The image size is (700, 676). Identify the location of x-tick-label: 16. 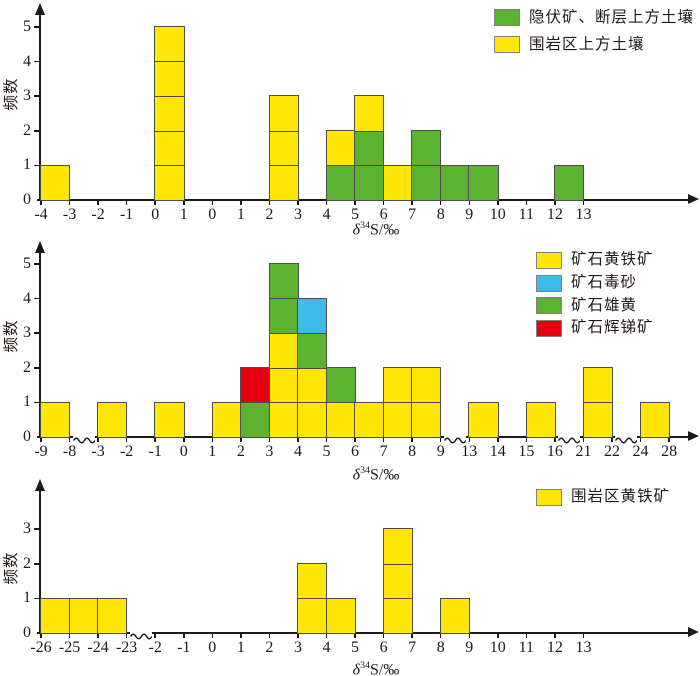
(554, 451).